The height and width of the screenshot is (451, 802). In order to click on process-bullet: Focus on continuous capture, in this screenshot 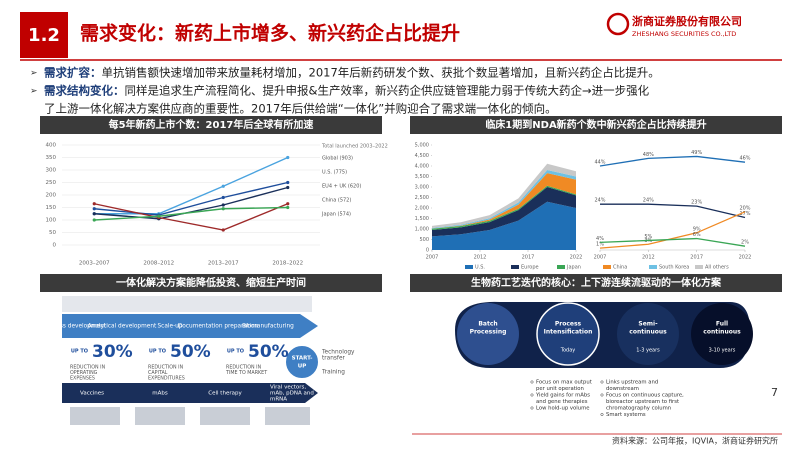, I will do `click(645, 396)`.